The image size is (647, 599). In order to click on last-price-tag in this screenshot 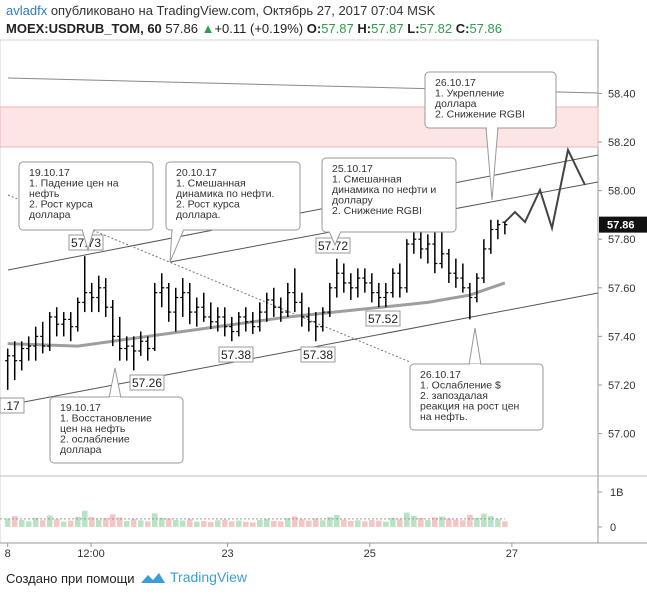, I will do `click(623, 224)`.